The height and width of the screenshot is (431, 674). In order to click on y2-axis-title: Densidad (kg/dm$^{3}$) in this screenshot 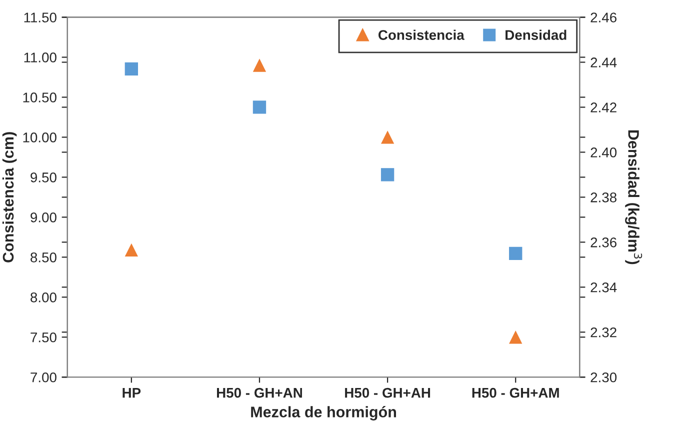, I will do `click(633, 197)`.